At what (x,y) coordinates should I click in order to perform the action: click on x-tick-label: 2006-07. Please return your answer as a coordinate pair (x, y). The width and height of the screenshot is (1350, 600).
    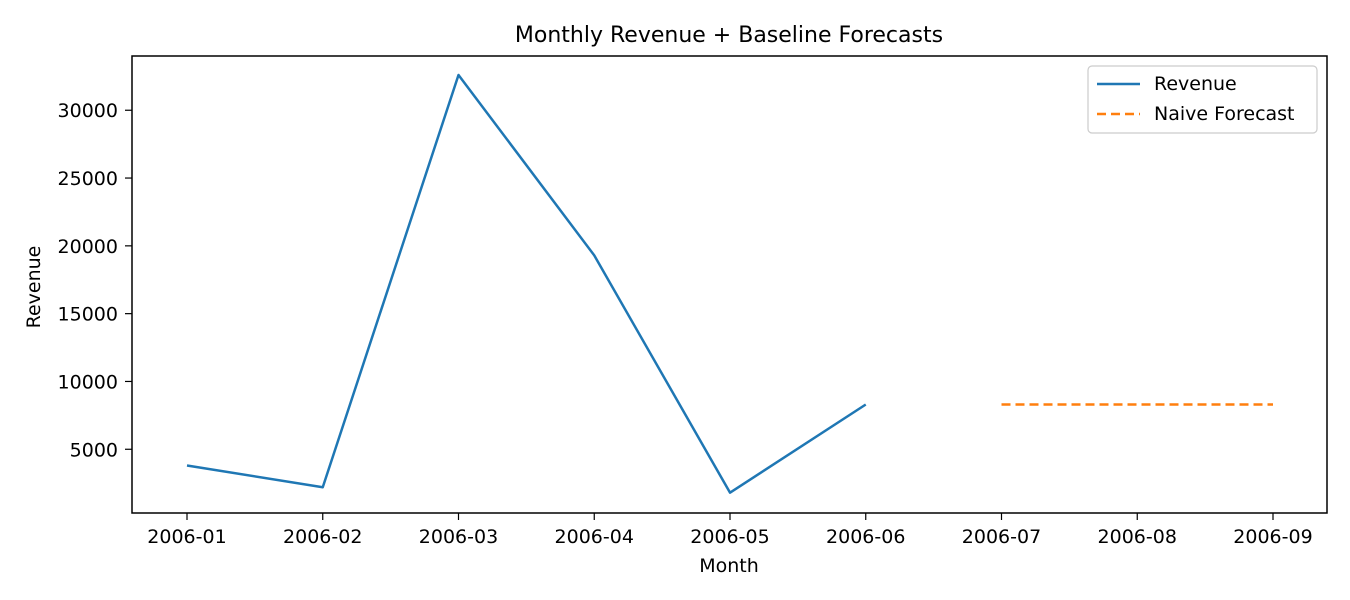
    Looking at the image, I should click on (1001, 537).